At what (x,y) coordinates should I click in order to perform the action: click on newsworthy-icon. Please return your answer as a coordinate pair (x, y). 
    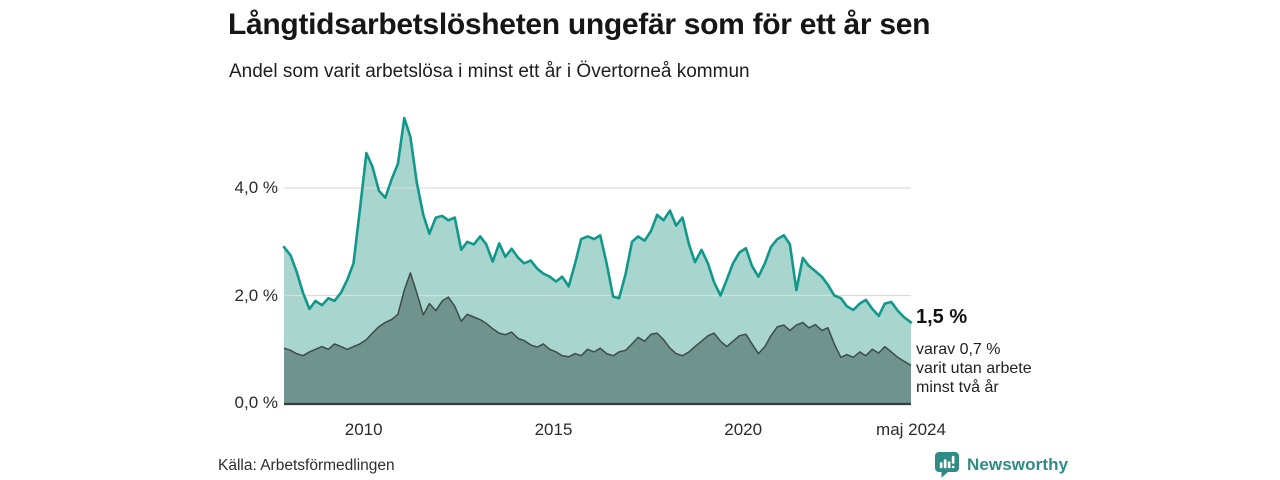
    Looking at the image, I should click on (947, 465).